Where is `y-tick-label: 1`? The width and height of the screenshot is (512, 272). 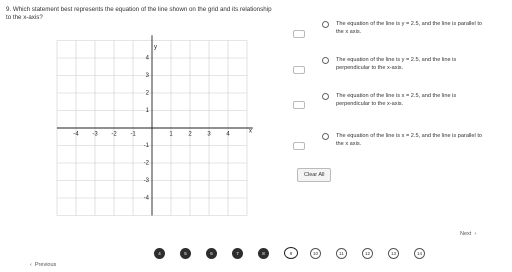
y-tick-label: 1 is located at coordinates (148, 111).